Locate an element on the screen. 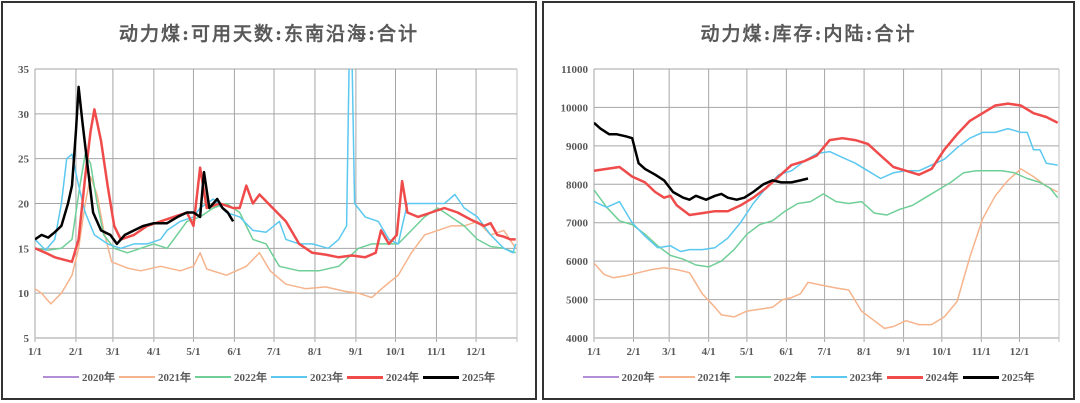 Image resolution: width=1080 pixels, height=403 pixels. y-tick-label: 6000 is located at coordinates (577, 262).